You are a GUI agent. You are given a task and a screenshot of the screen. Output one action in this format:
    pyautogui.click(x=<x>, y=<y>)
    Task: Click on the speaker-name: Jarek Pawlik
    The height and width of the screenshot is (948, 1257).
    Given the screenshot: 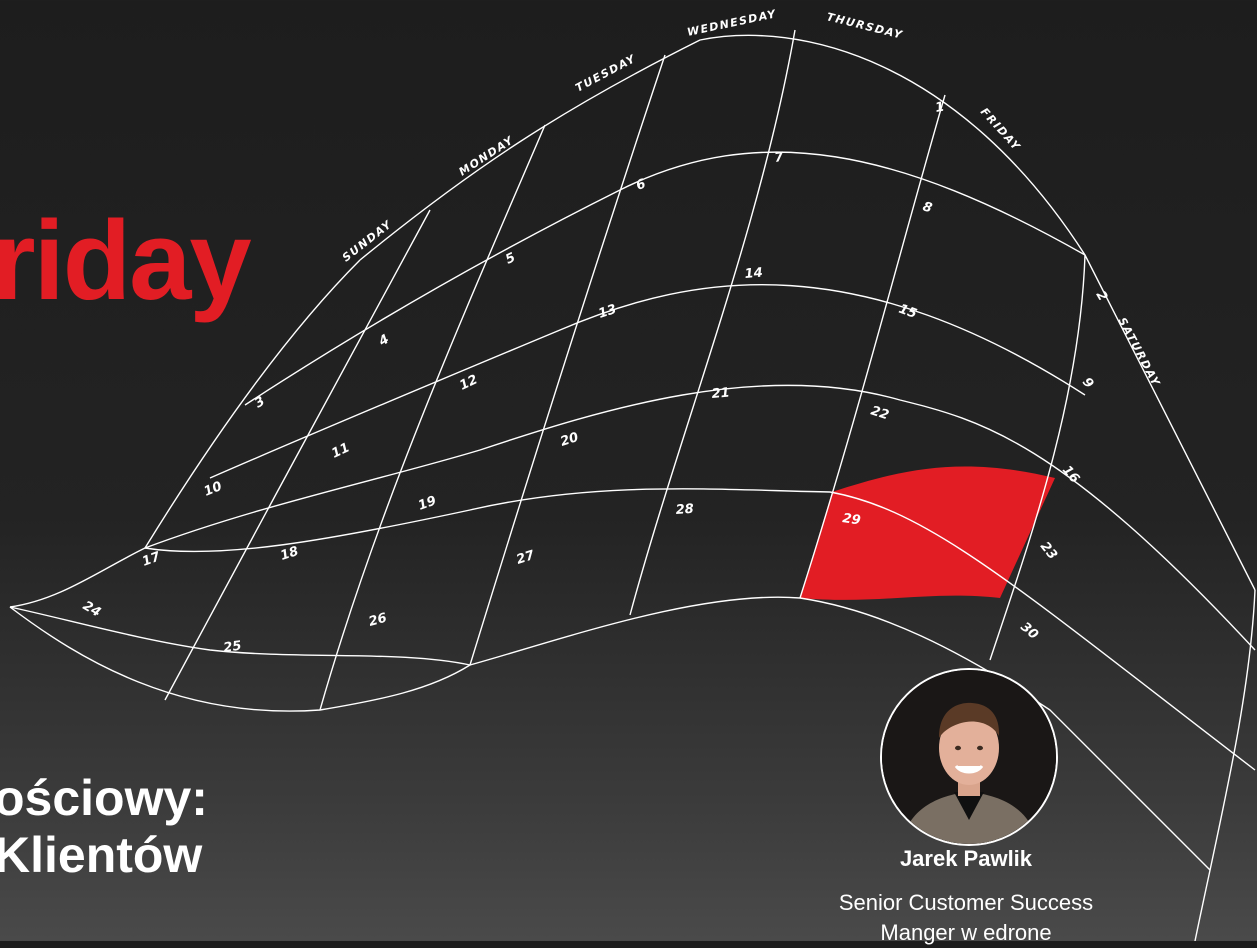 What is the action you would take?
    pyautogui.click(x=966, y=858)
    